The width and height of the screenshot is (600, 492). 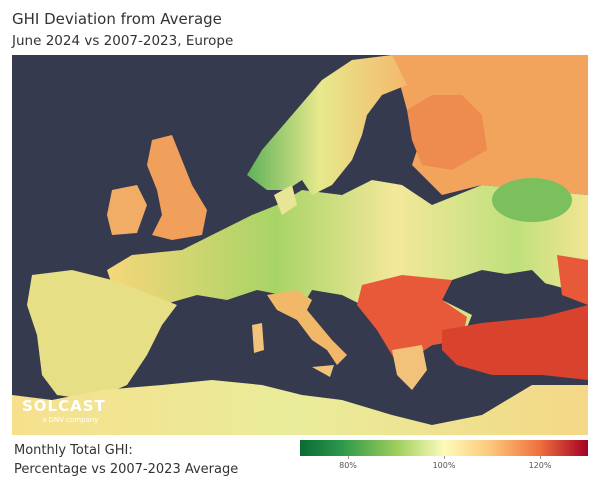 What do you see at coordinates (258, 338) in the screenshot?
I see `land-sardinia` at bounding box center [258, 338].